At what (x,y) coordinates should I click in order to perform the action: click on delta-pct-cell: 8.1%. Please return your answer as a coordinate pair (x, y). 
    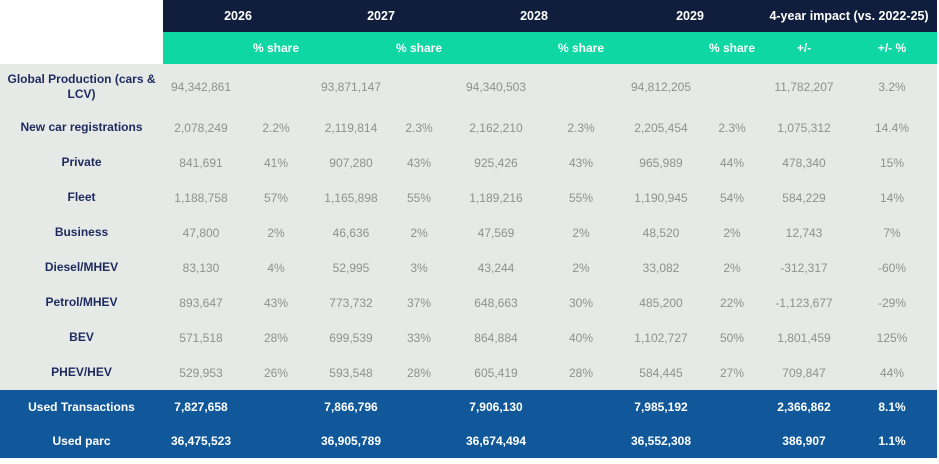
    Looking at the image, I should click on (892, 407).